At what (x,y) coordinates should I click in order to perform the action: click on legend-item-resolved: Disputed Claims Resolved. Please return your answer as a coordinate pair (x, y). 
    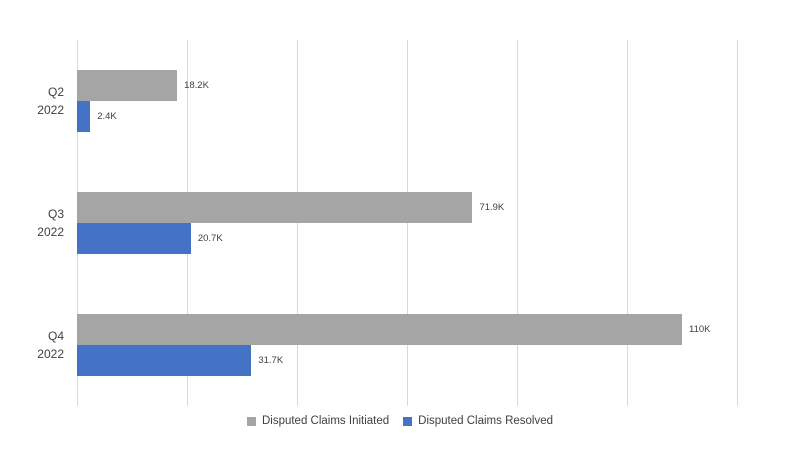
    Looking at the image, I should click on (478, 421).